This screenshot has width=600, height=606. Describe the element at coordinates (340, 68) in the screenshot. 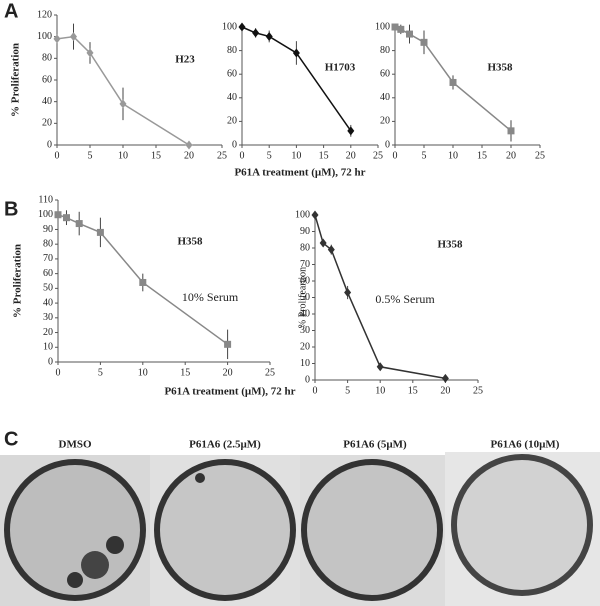

I see `chart-title: H1703` at that location.